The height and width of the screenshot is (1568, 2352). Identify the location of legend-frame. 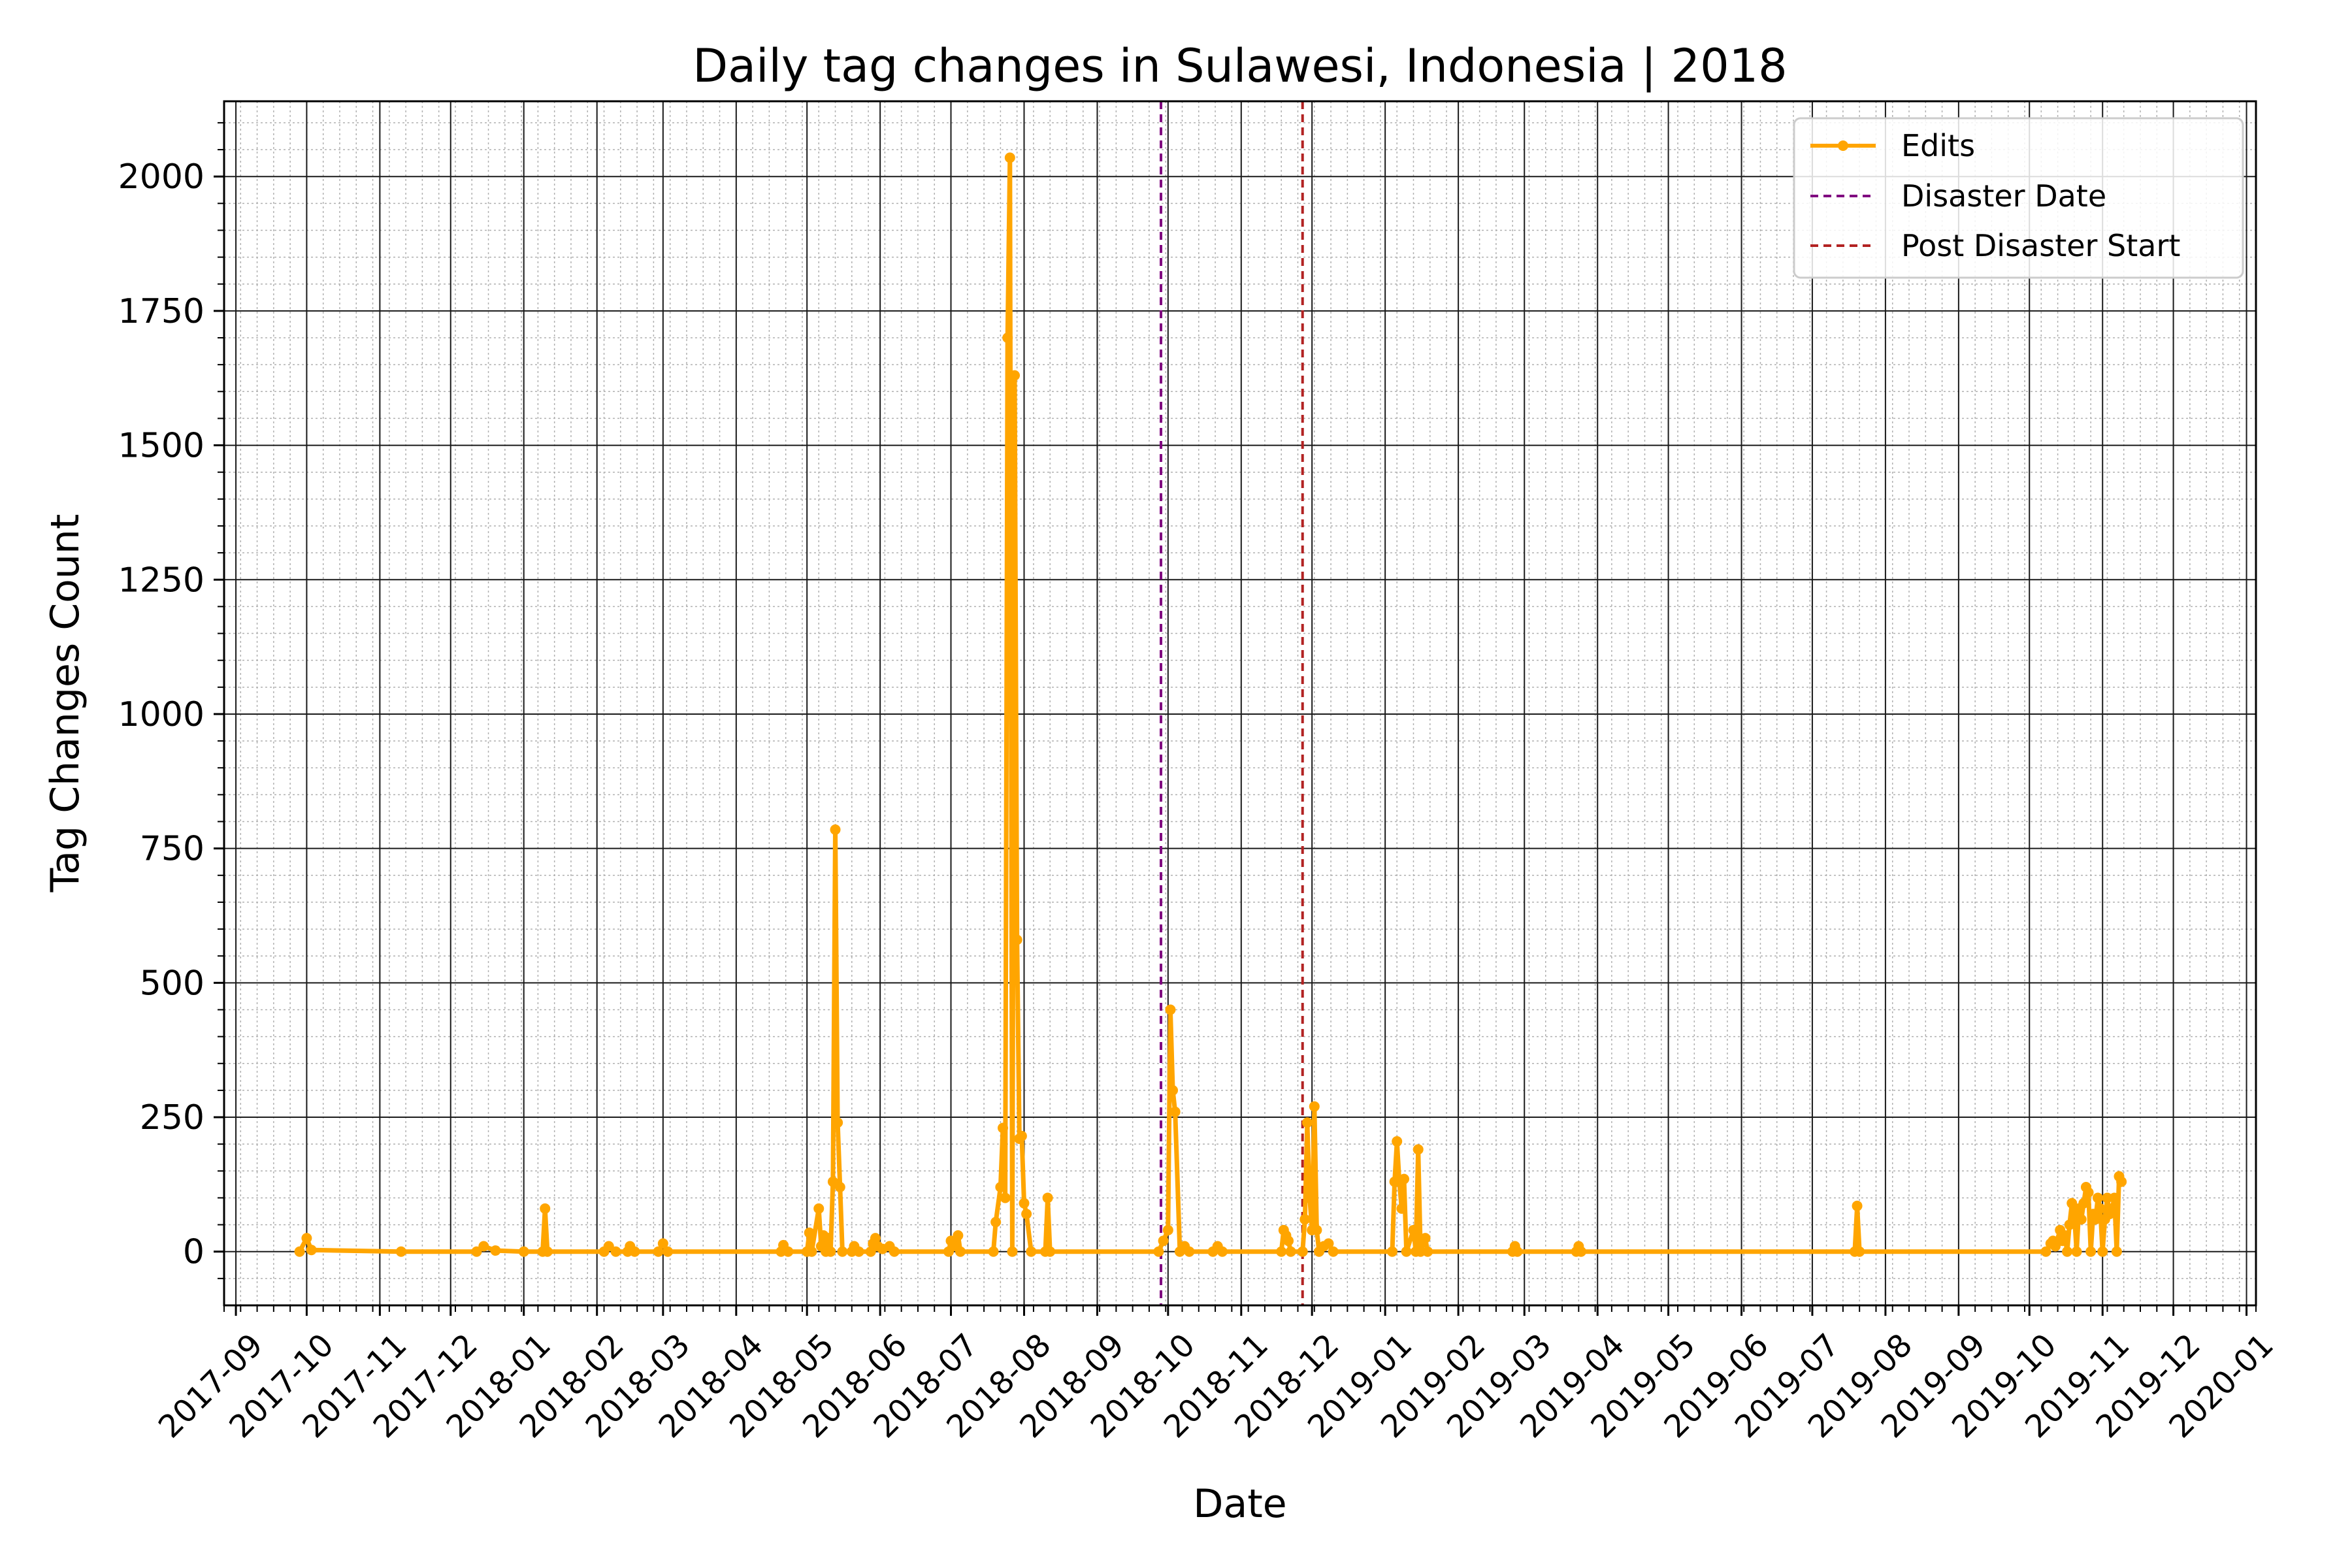
(2018, 198).